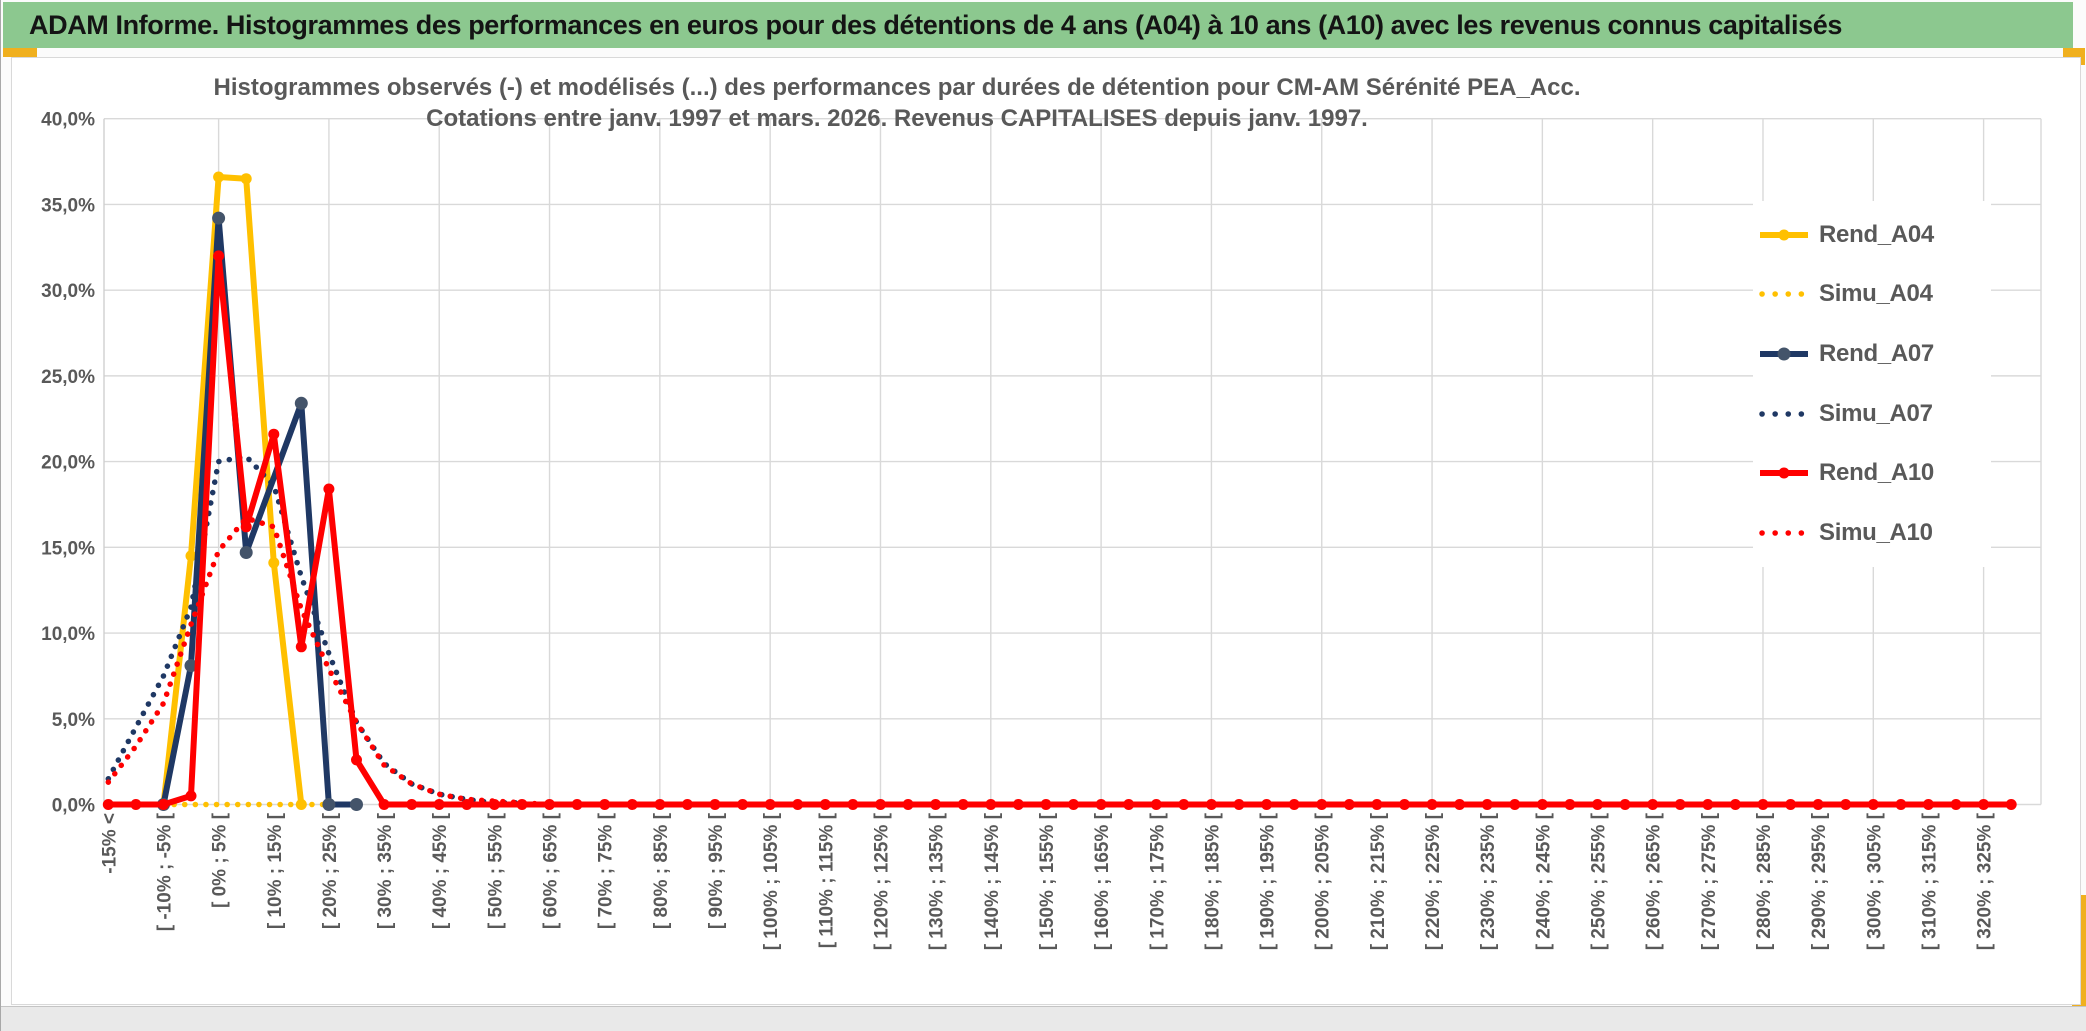  I want to click on x-tick-label: [ 230% ; 235% [, so click(1488, 881).